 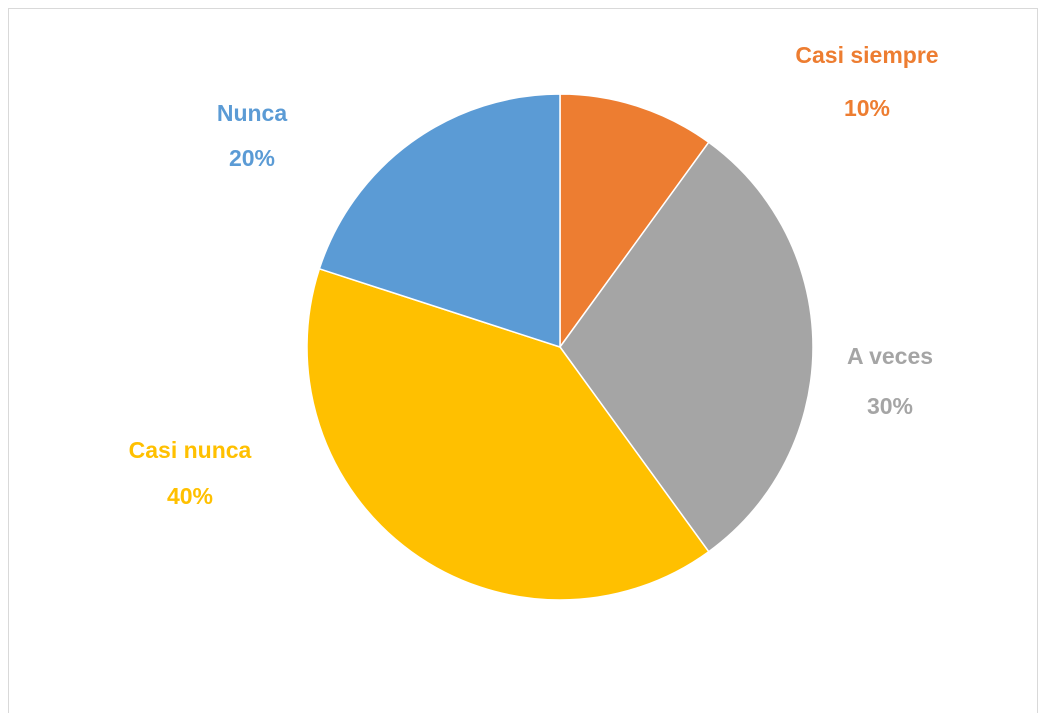 I want to click on slice-value-label: 30%, so click(x=890, y=406).